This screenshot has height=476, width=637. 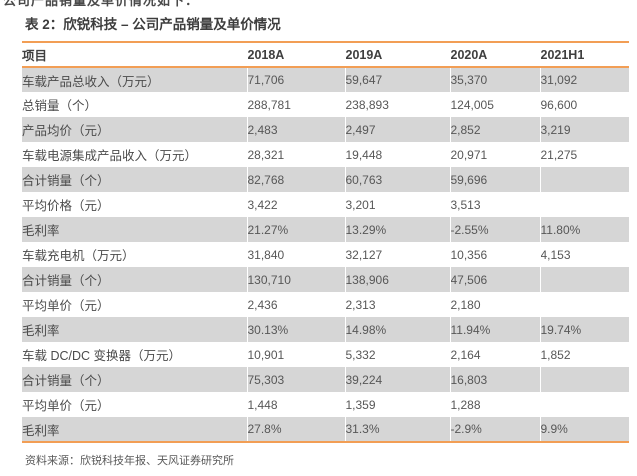 What do you see at coordinates (494, 104) in the screenshot?
I see `value-cell: 124,005` at bounding box center [494, 104].